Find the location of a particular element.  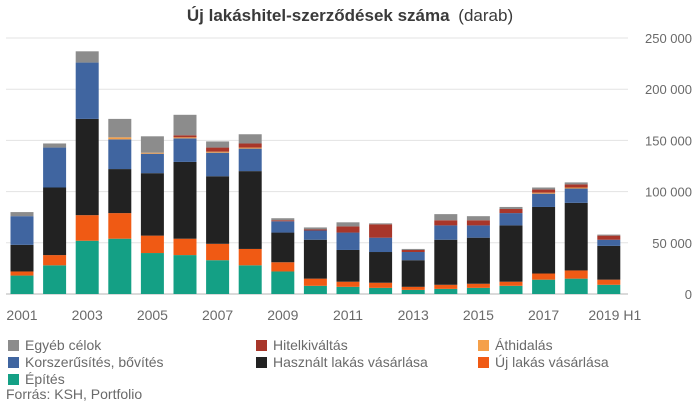

y-tick-label: 200 000 is located at coordinates (668, 89).